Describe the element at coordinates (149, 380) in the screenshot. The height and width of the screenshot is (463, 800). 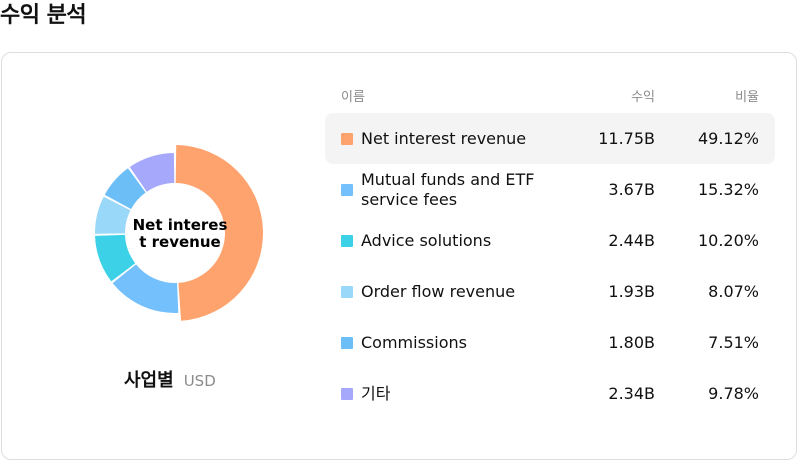
I see `chart-caption-title: 사업별` at that location.